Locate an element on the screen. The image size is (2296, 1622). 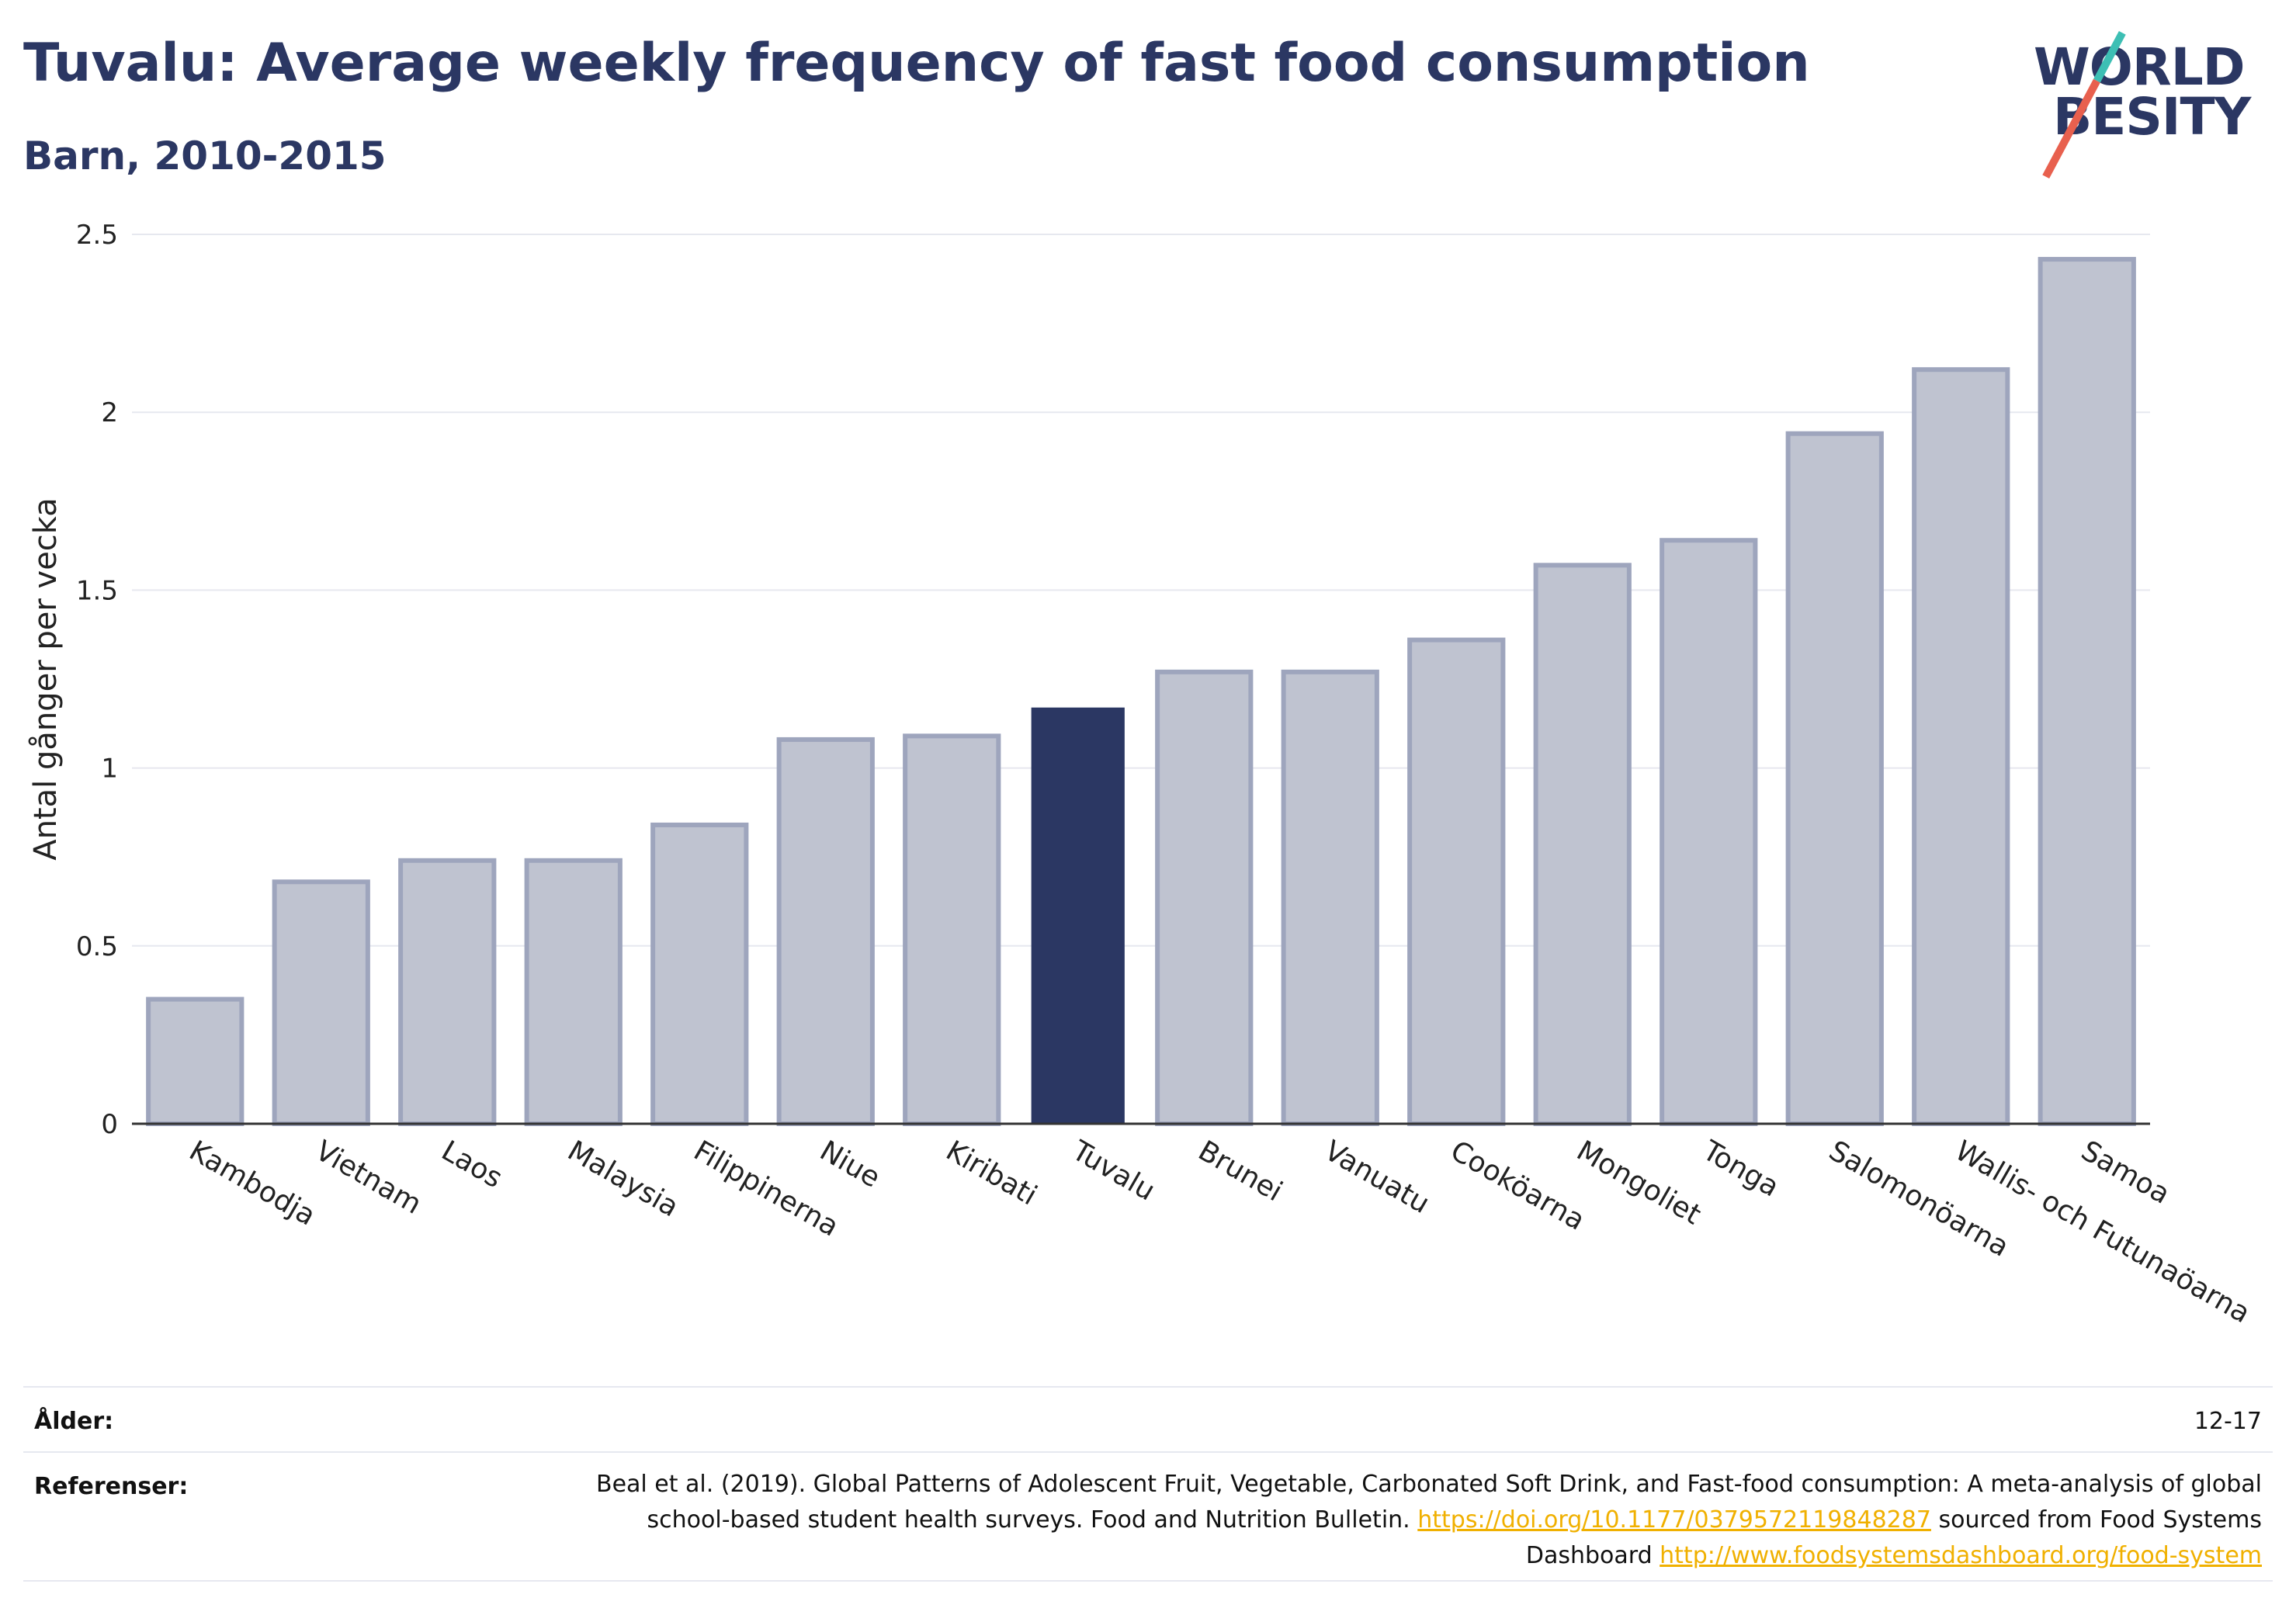
y-tick-label: 2.5 is located at coordinates (97, 235).